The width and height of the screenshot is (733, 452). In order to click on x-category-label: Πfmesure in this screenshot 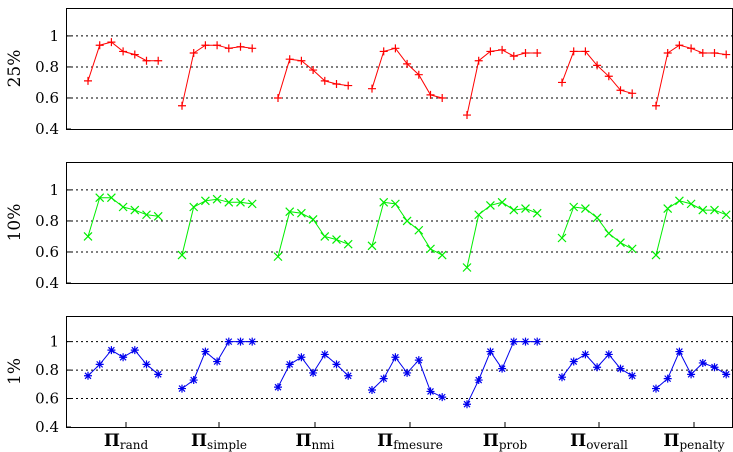, I will do `click(410, 441)`.